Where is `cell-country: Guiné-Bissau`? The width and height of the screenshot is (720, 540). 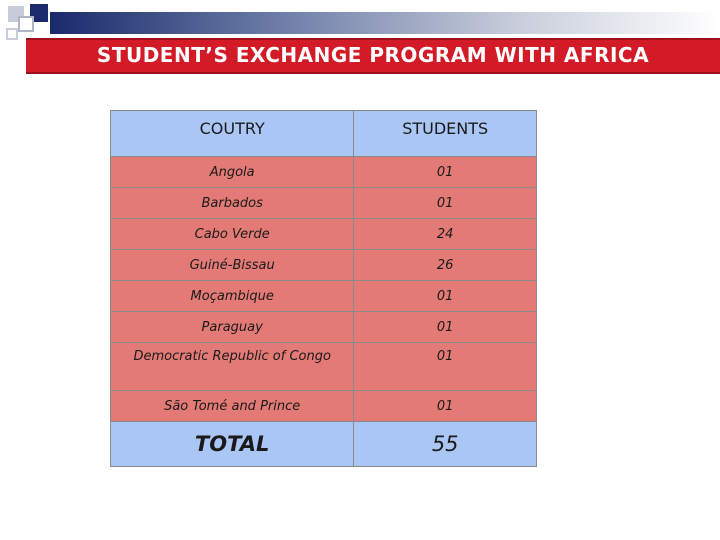 cell-country: Guiné-Bissau is located at coordinates (232, 265).